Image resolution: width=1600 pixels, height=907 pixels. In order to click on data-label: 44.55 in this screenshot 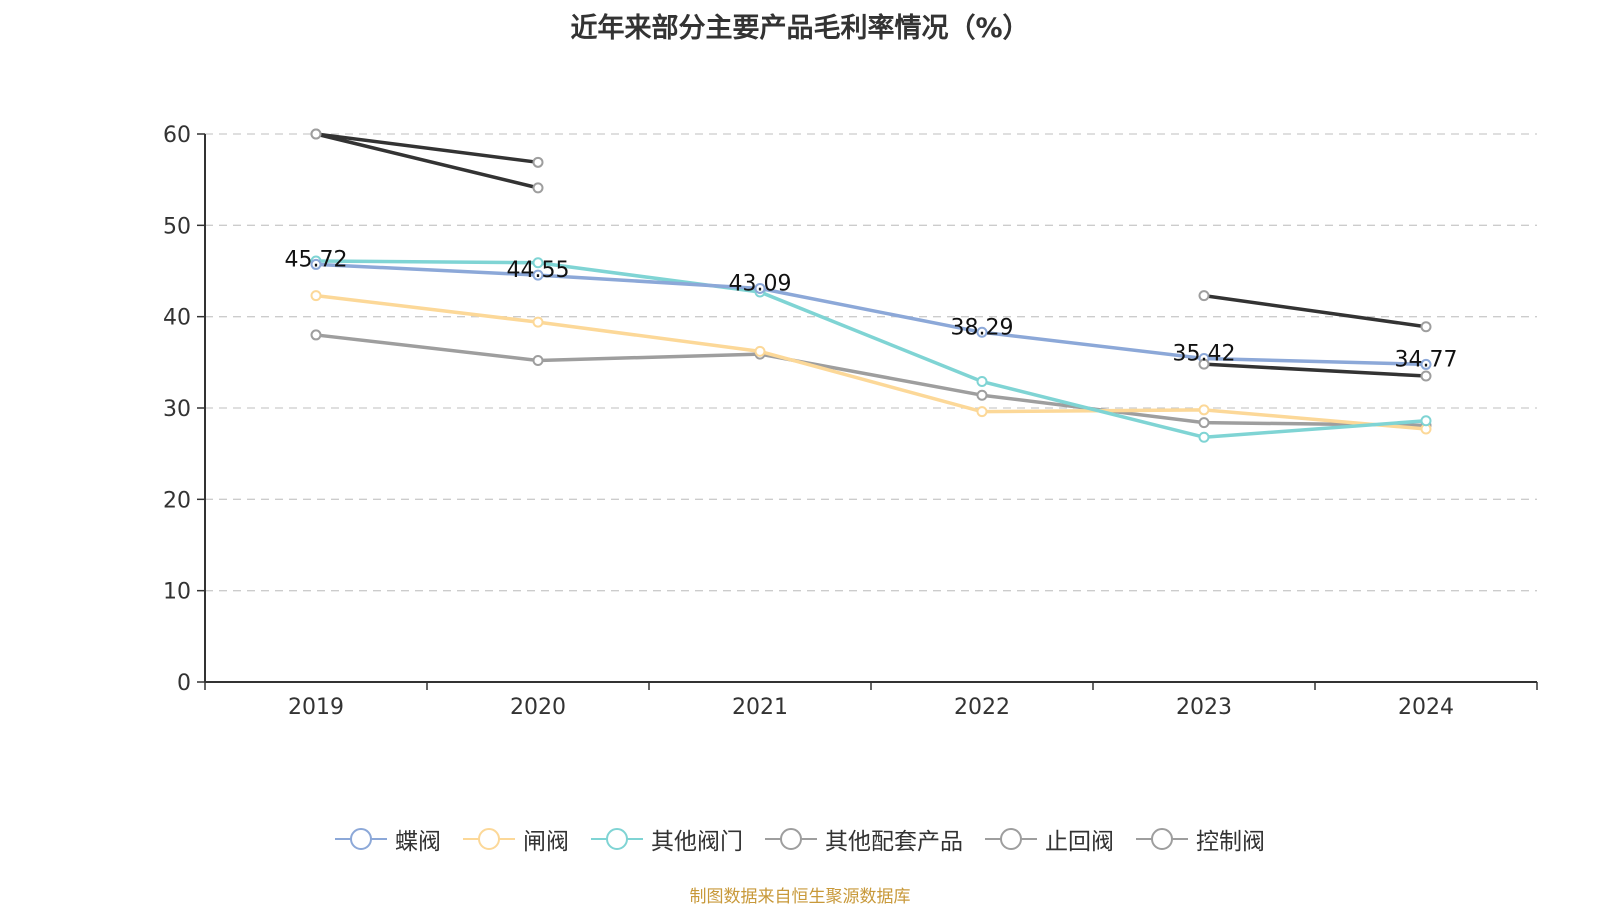, I will do `click(538, 270)`.